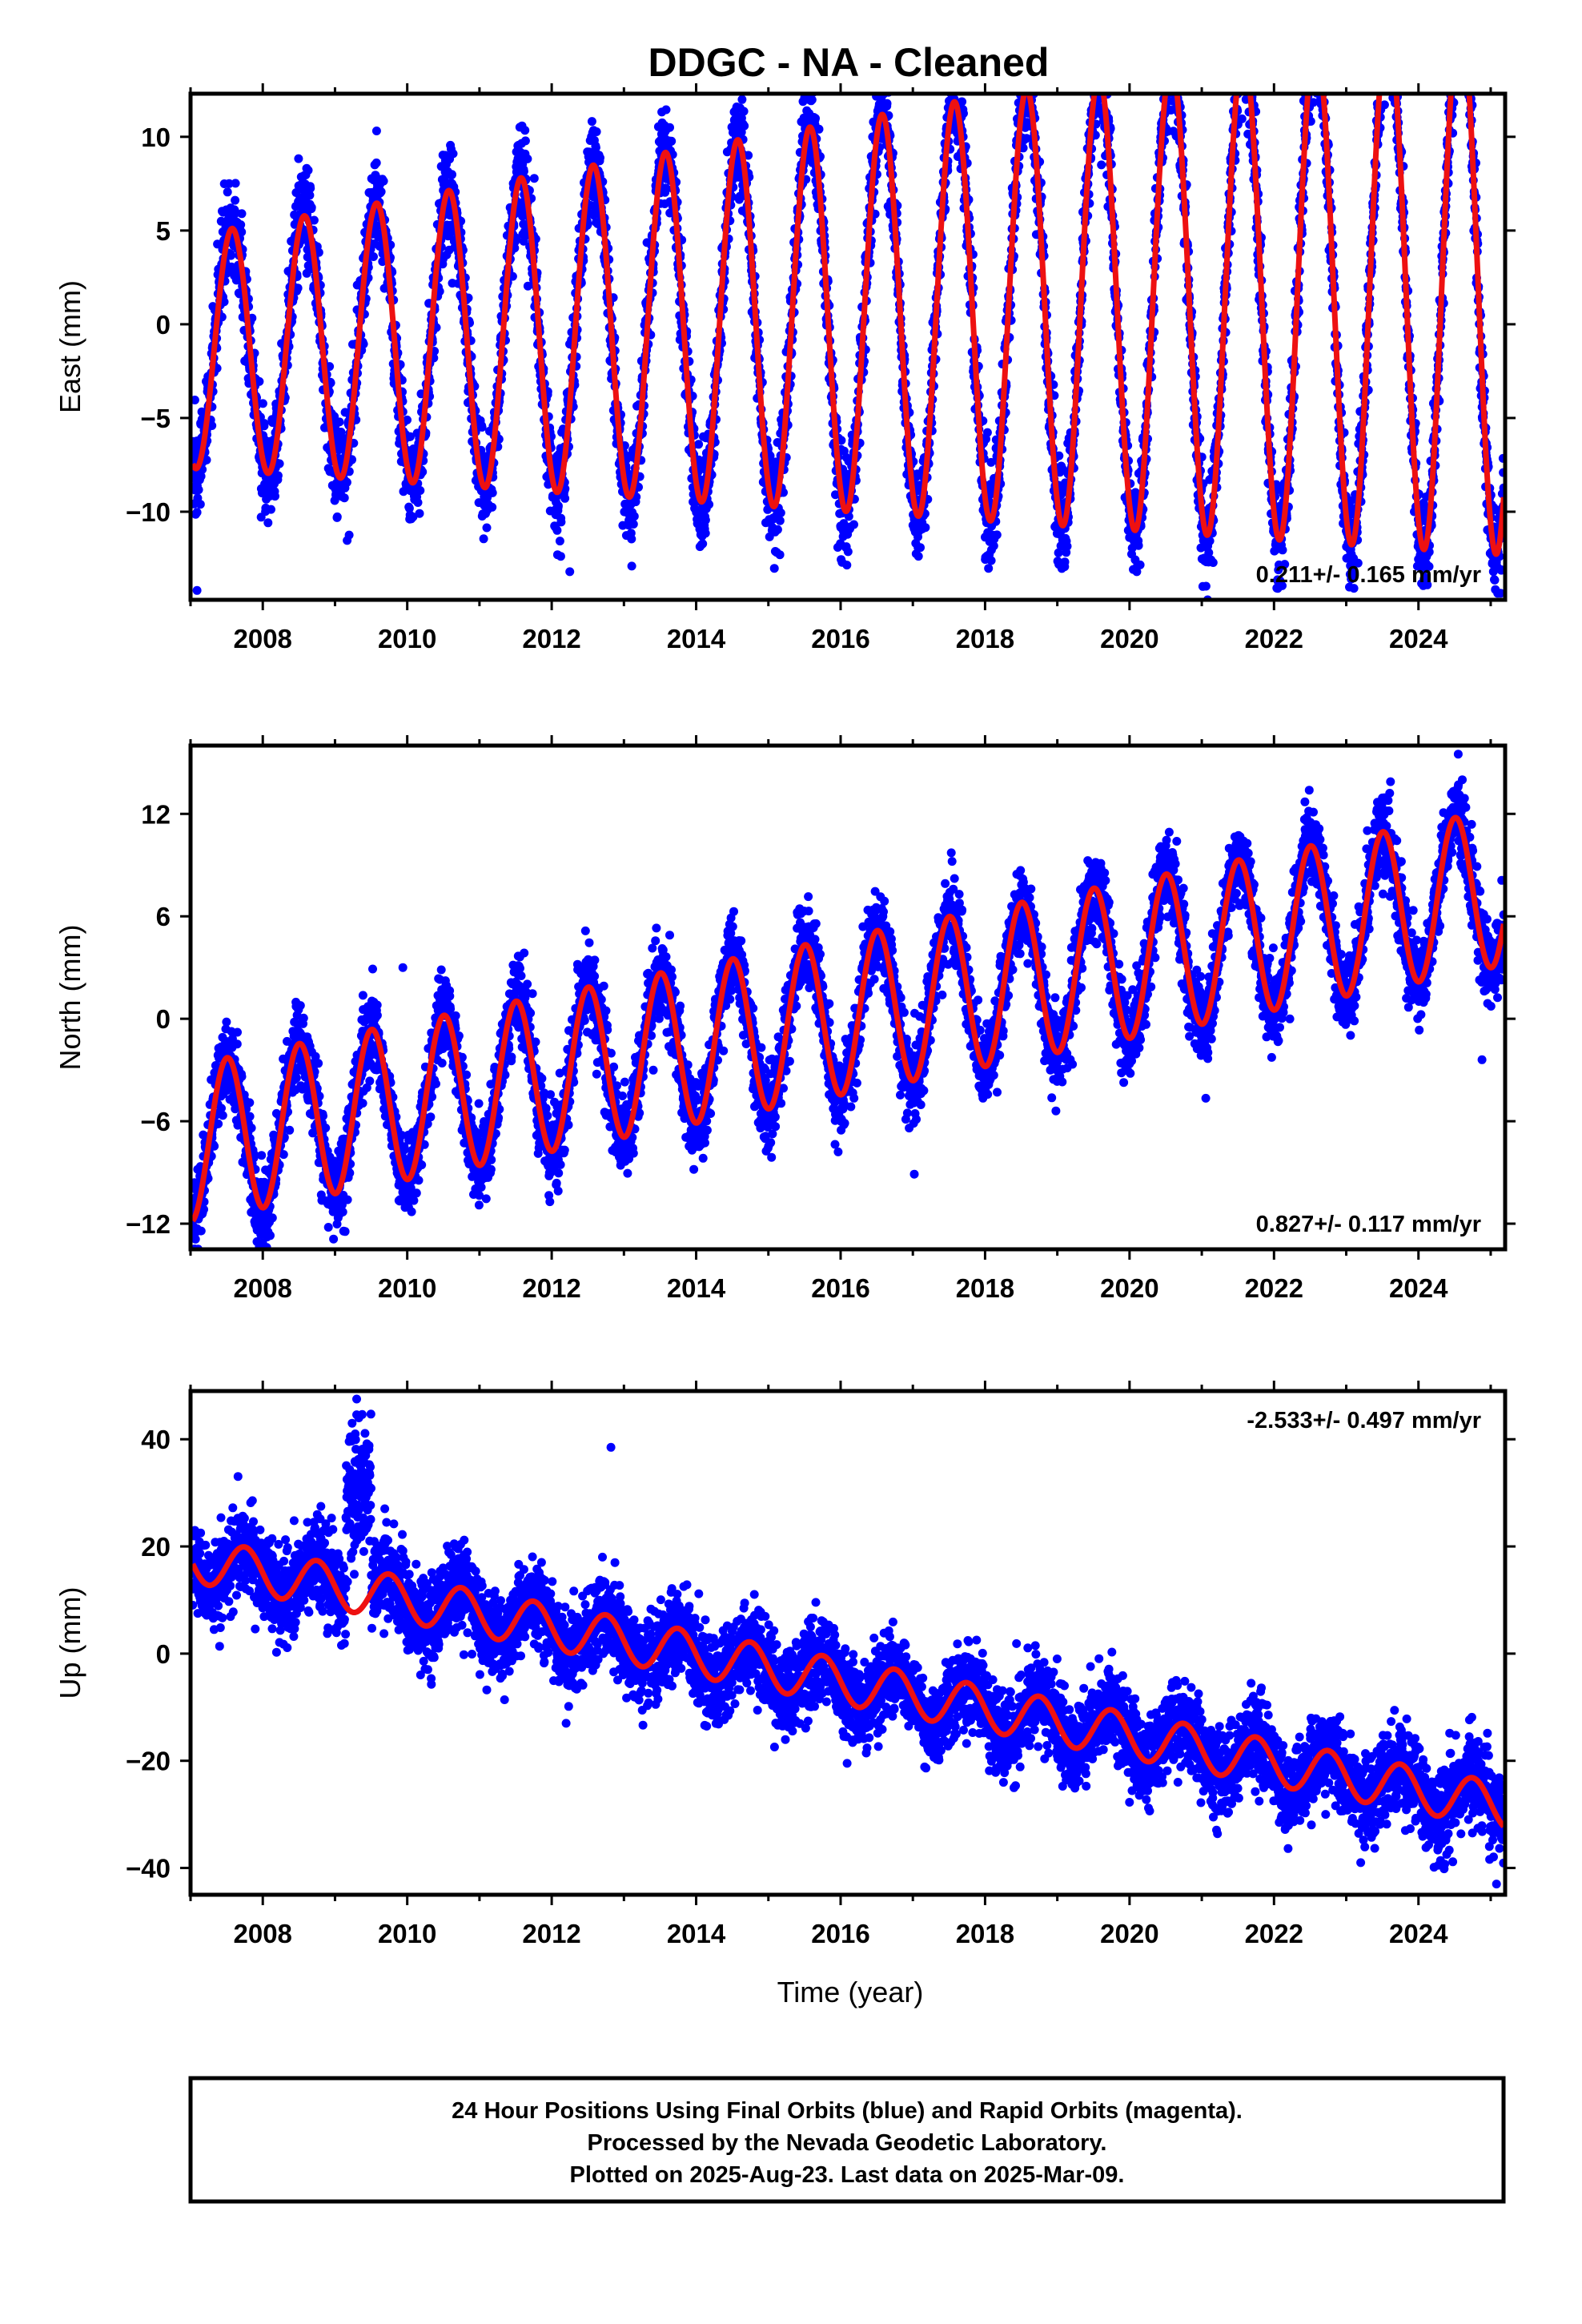  Describe the element at coordinates (849, 62) in the screenshot. I see `chart-title: DDGC - NA - Cleaned` at that location.